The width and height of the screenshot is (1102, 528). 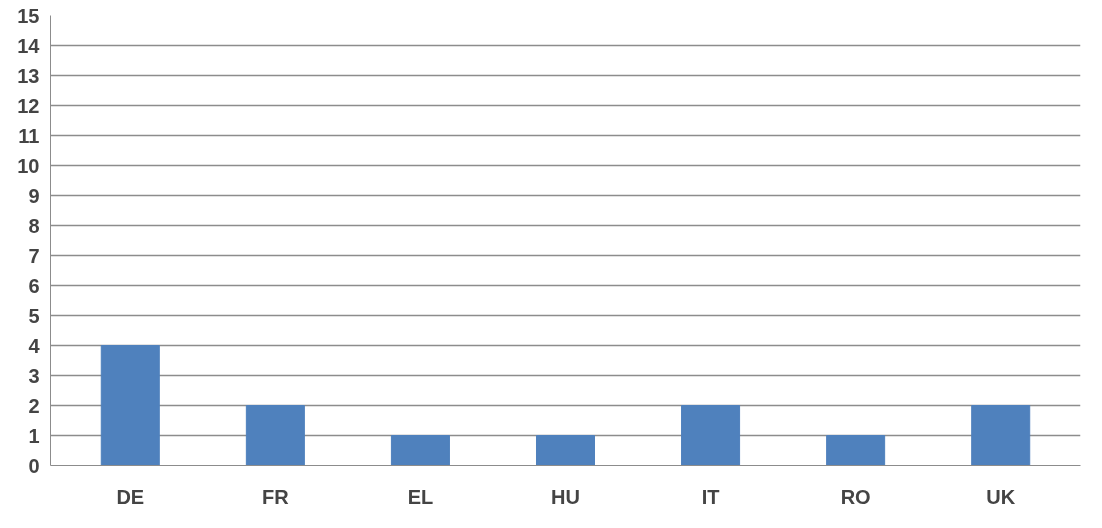 I want to click on y-tick-label: 8, so click(x=34, y=225).